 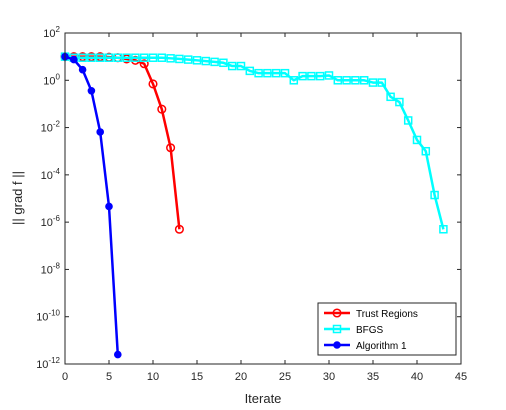 What do you see at coordinates (241, 377) in the screenshot?
I see `x-tick-label: 20` at bounding box center [241, 377].